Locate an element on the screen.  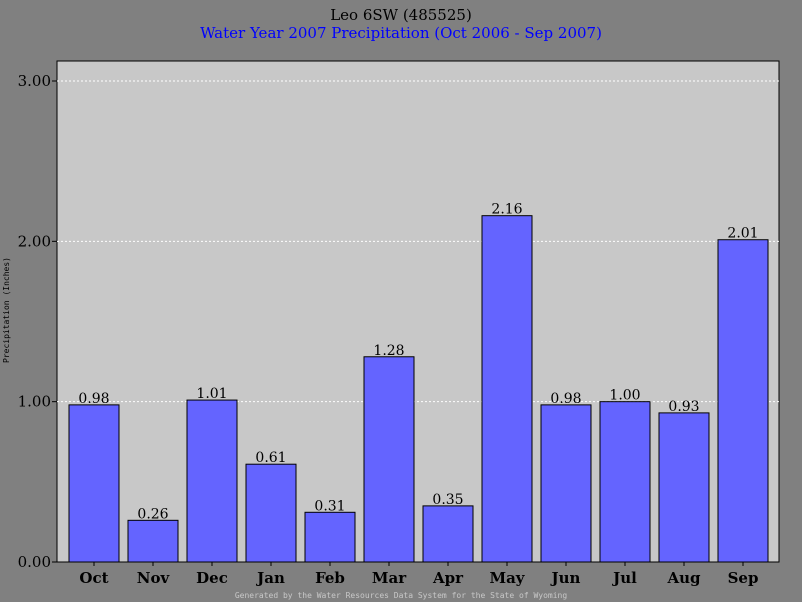
x-tick-label: May is located at coordinates (507, 578).